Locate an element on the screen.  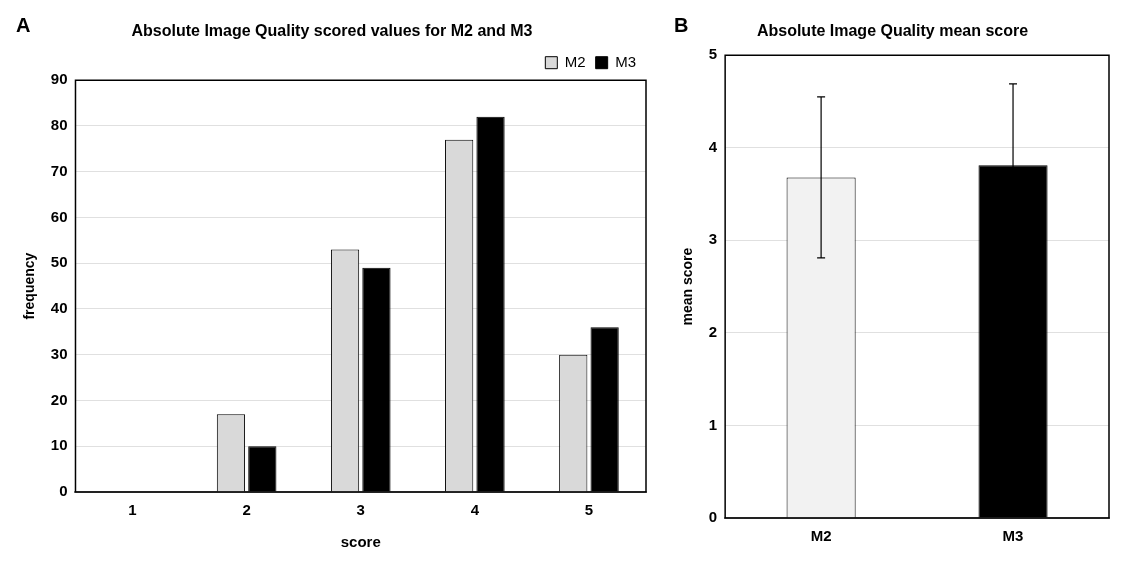
y-tick-label: 5 is located at coordinates (713, 54).